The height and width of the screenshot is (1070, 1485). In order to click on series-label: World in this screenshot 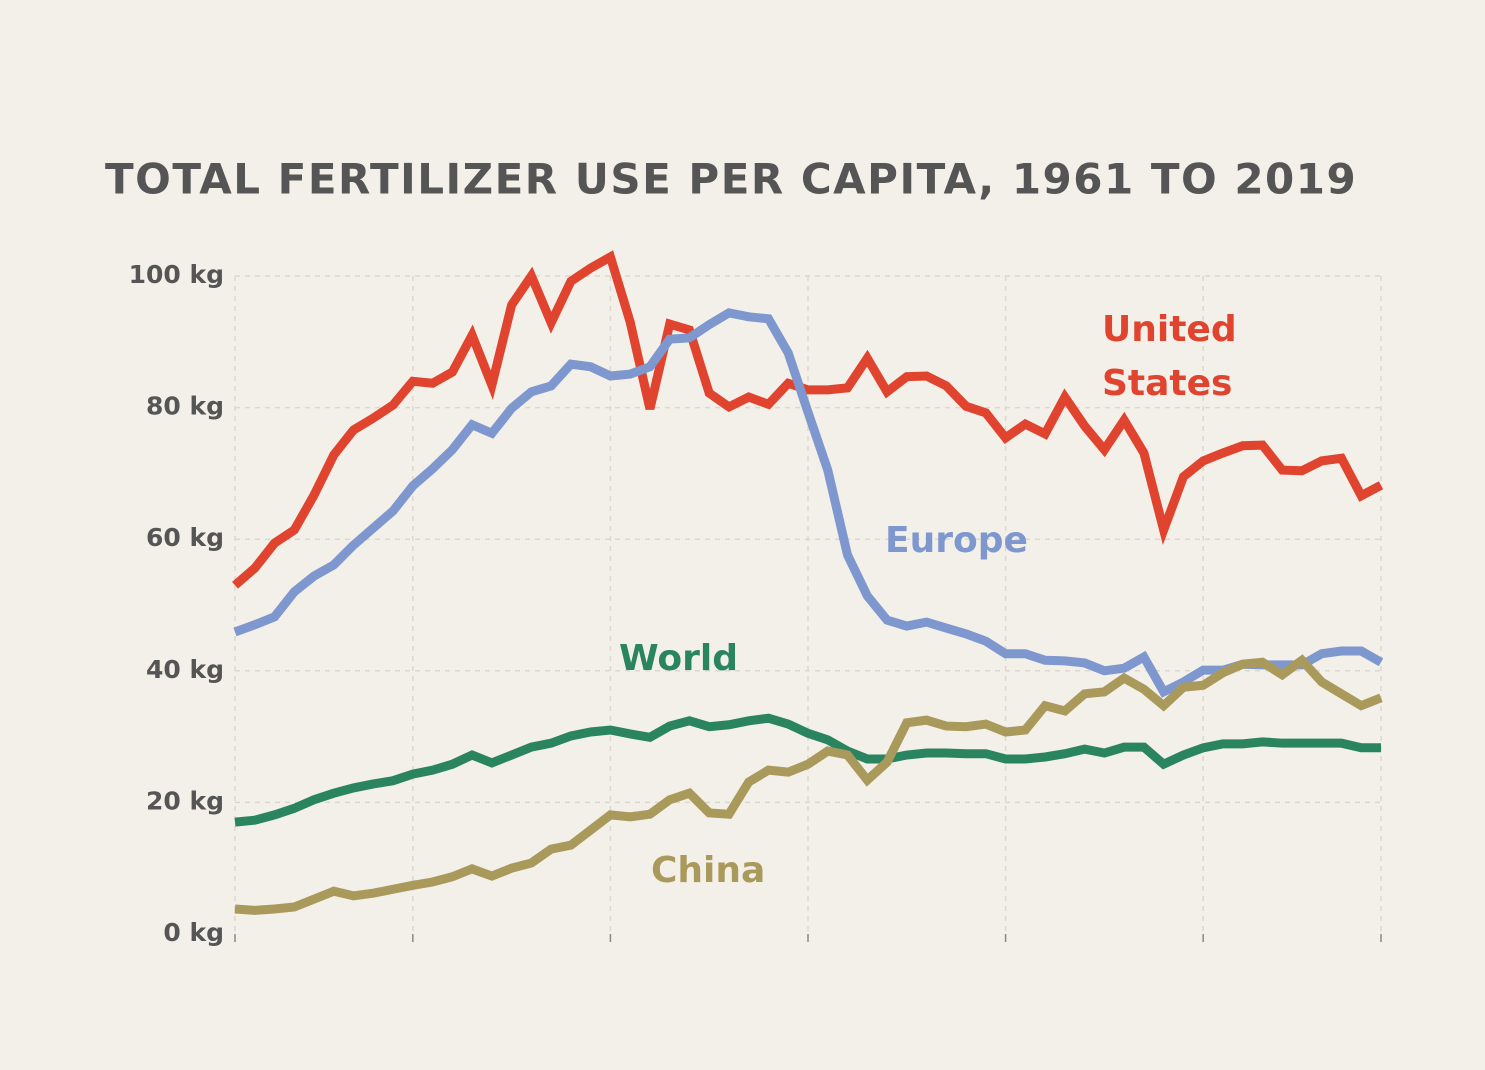, I will do `click(679, 658)`.